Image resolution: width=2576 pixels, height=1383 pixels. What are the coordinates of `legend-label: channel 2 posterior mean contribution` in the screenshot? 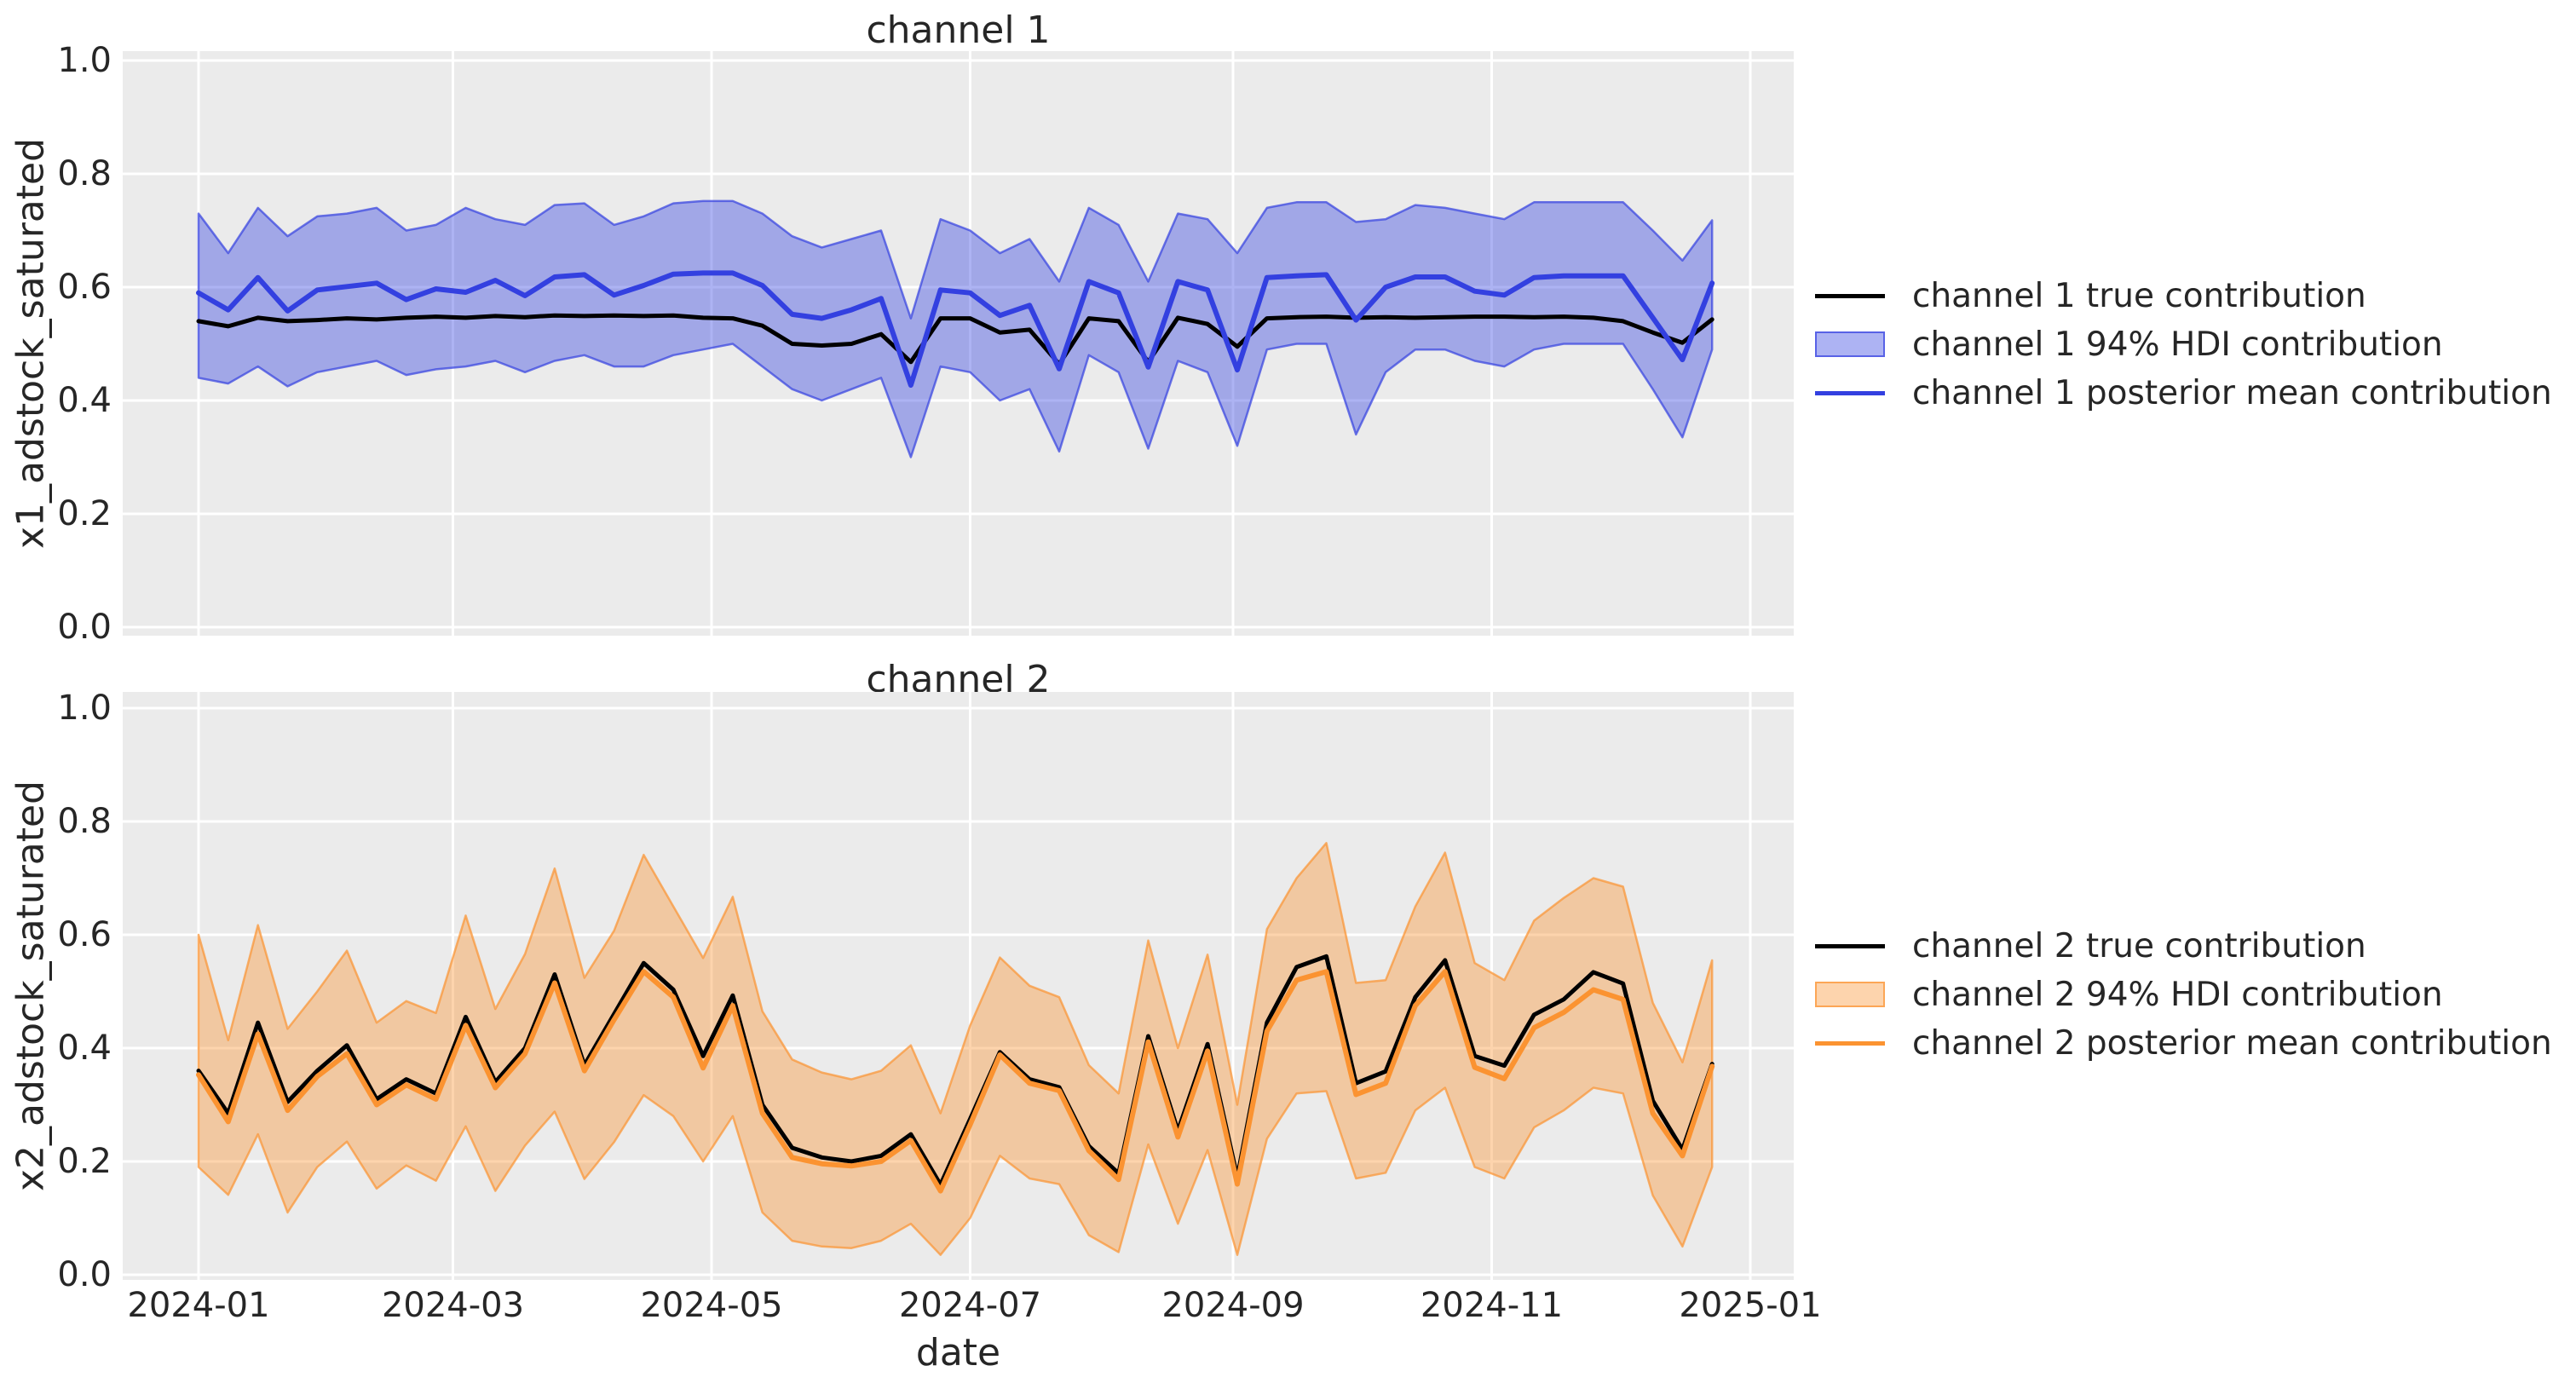 It's located at (2232, 1043).